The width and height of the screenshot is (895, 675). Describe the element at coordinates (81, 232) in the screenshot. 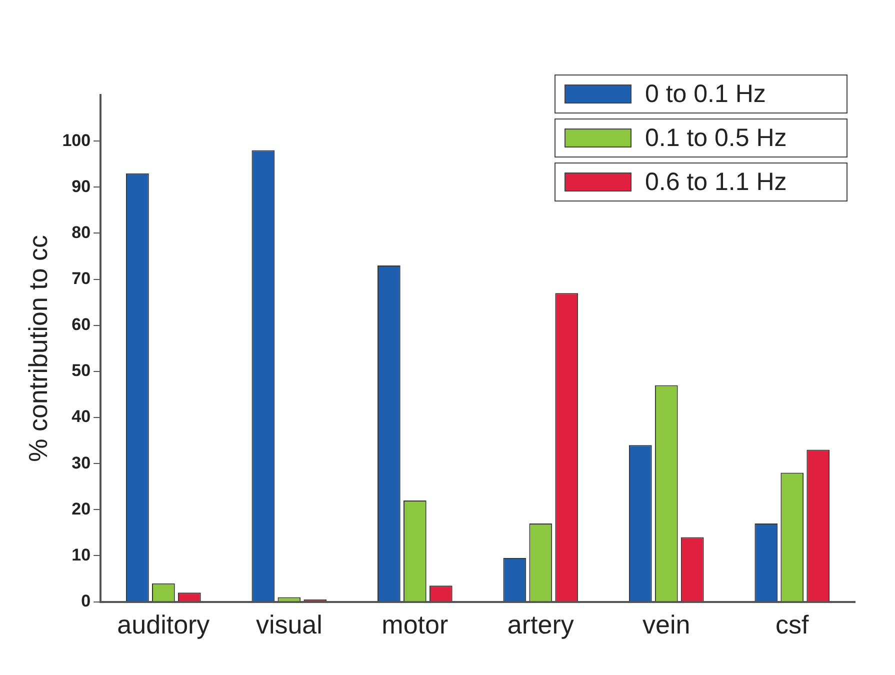

I see `y-tick-label: 80` at that location.